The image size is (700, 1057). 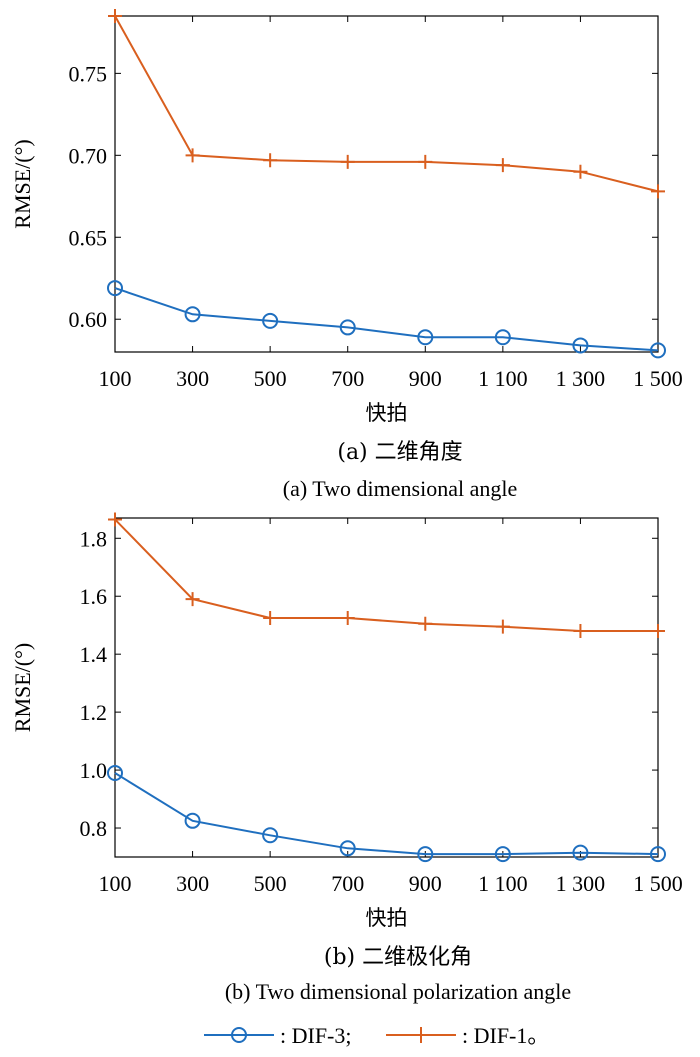 I want to click on y-tick-label: 0.70, so click(x=88, y=155).